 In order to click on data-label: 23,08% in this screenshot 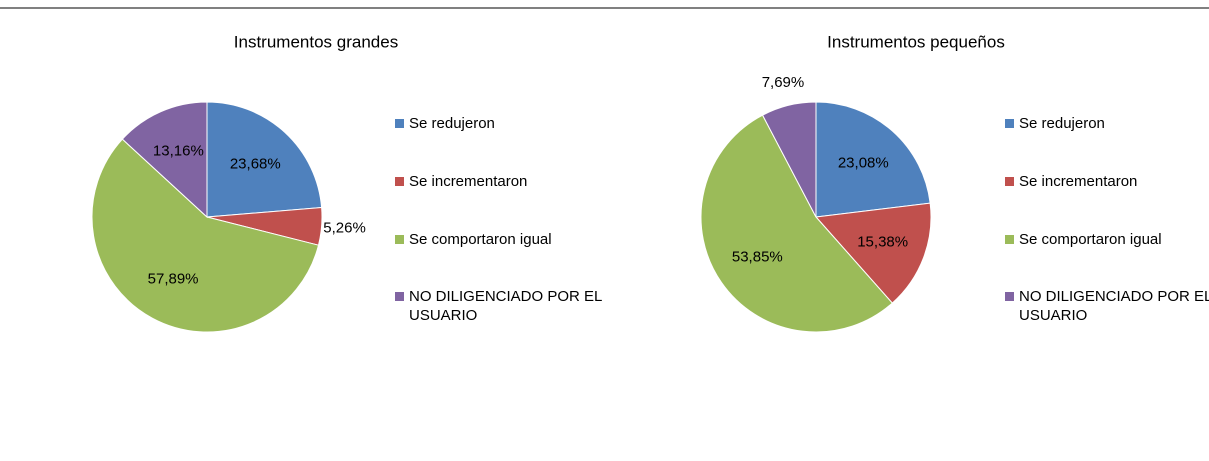, I will do `click(863, 163)`.